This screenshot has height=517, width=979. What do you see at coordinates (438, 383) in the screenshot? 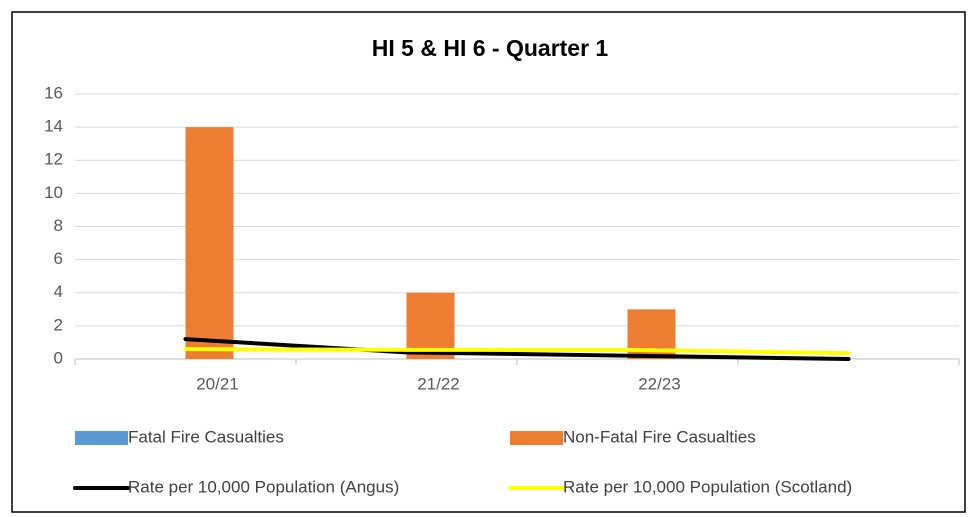
I see `x-tick-label: 21/22` at bounding box center [438, 383].